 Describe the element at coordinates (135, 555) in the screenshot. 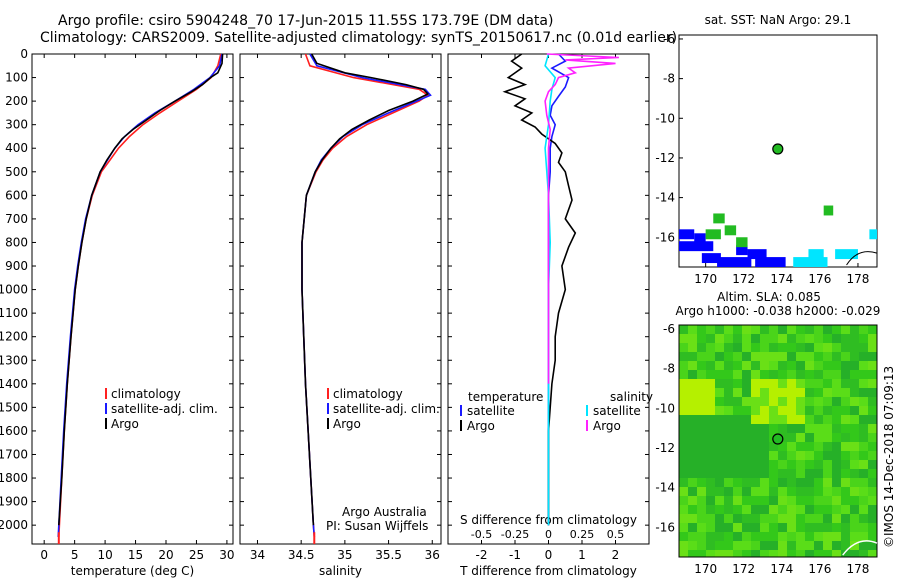

I see `temperature-profile-xtick-label: 15` at that location.